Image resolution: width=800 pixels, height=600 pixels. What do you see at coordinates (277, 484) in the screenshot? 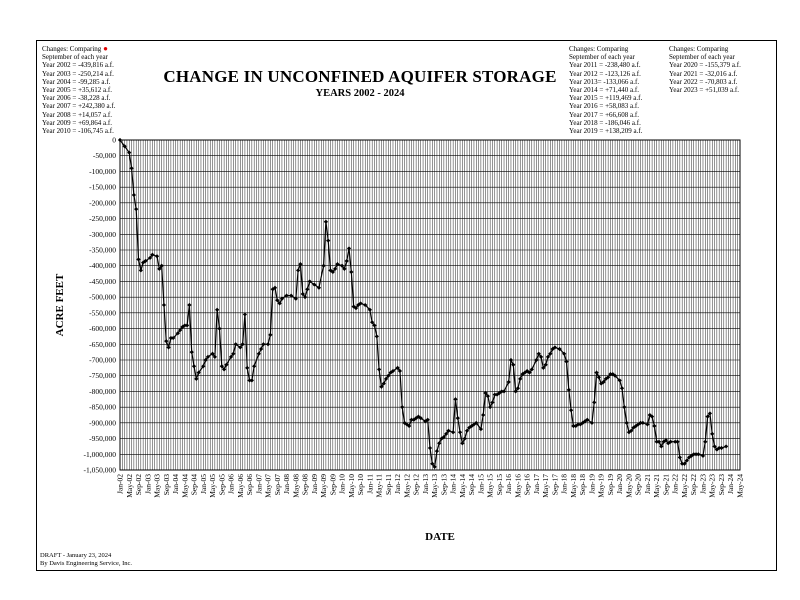
I see `x-tick-label: Sep-07` at bounding box center [277, 484].